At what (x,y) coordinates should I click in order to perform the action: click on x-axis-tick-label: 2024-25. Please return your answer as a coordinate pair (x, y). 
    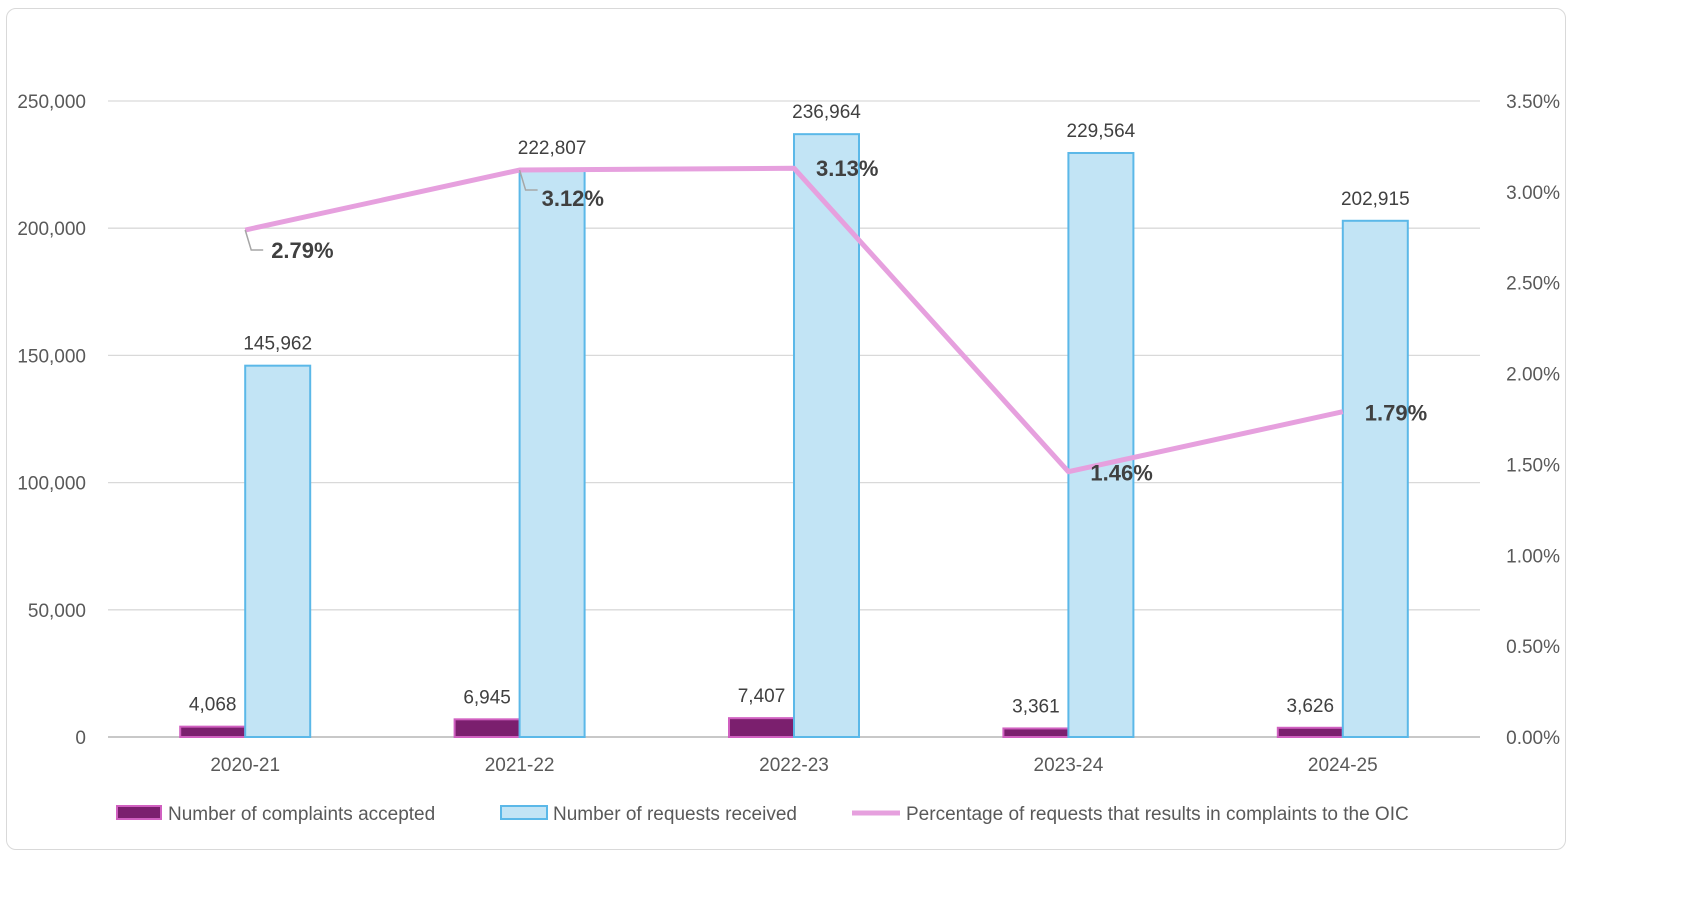
    Looking at the image, I should click on (1343, 765).